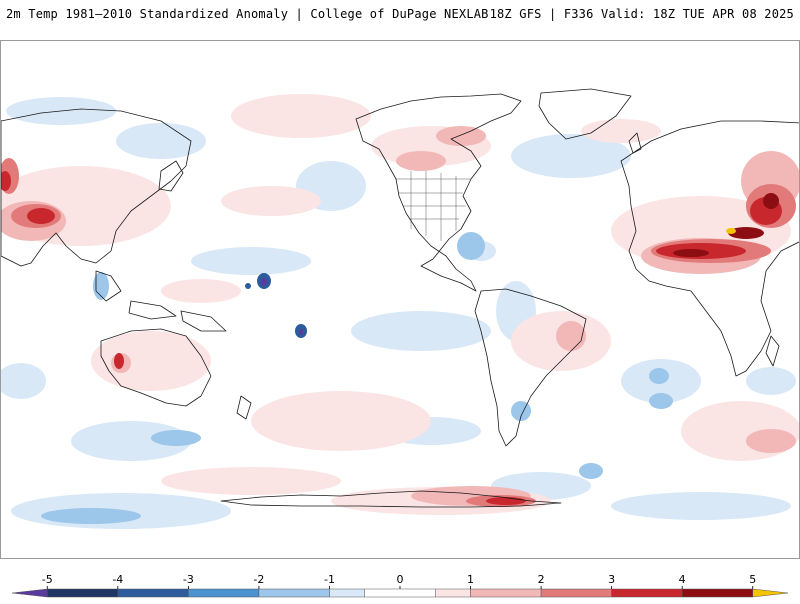 The width and height of the screenshot is (800, 604). What do you see at coordinates (752, 579) in the screenshot?
I see `colorbar-tick-label: 5` at bounding box center [752, 579].